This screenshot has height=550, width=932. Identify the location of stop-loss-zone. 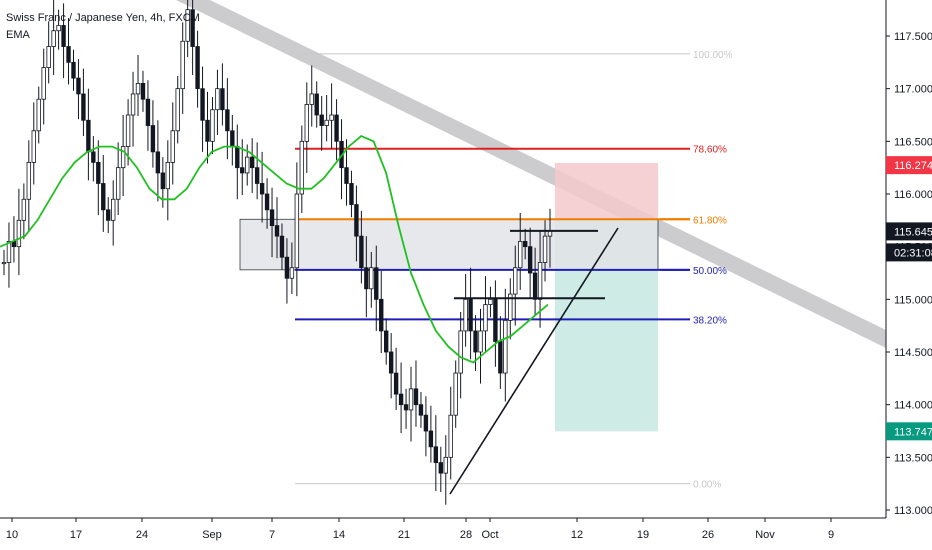
(606, 191).